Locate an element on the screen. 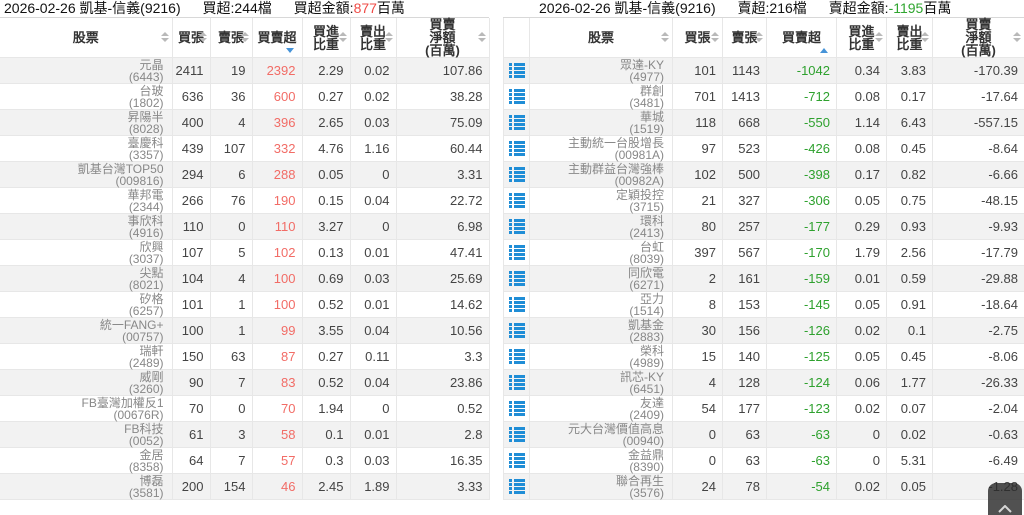  stock-name-cell: 元晶 (6443) is located at coordinates (86, 70).